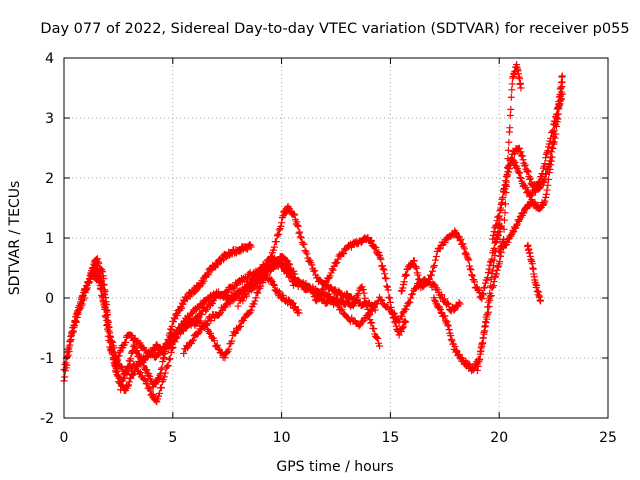 This screenshot has width=640, height=480. Describe the element at coordinates (334, 467) in the screenshot. I see `x-axis-label: GPS time / hours` at that location.